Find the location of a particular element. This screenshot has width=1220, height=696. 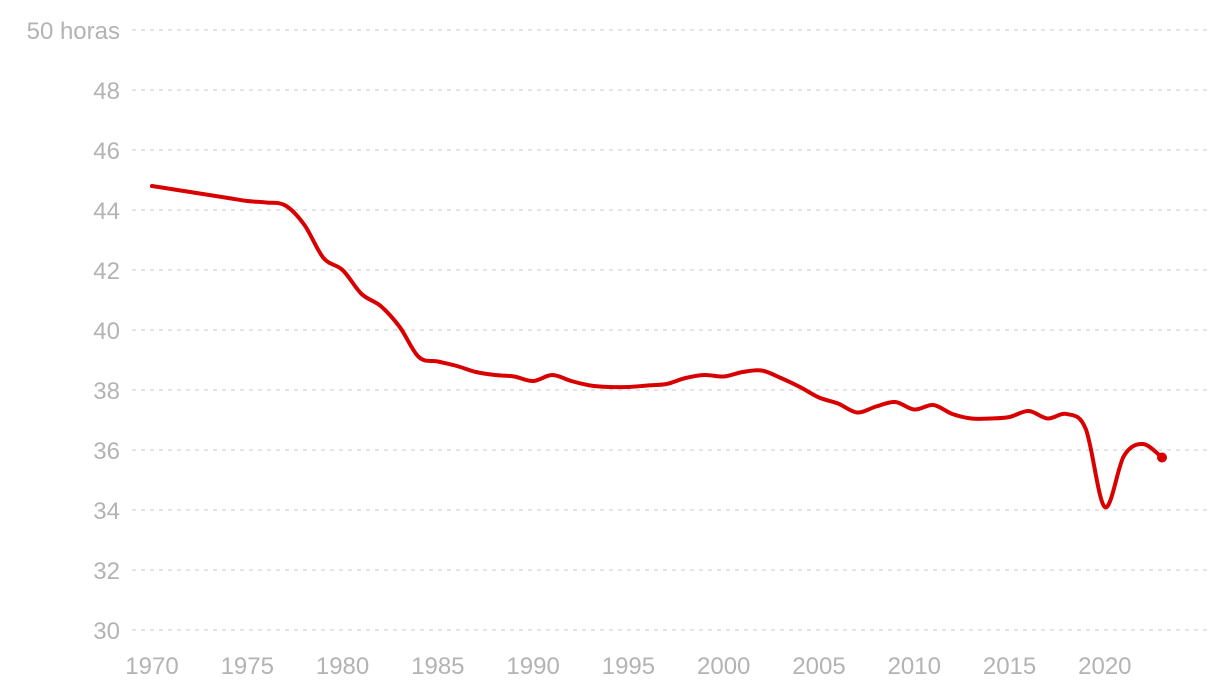

x-tick-label: 2005 is located at coordinates (818, 666).